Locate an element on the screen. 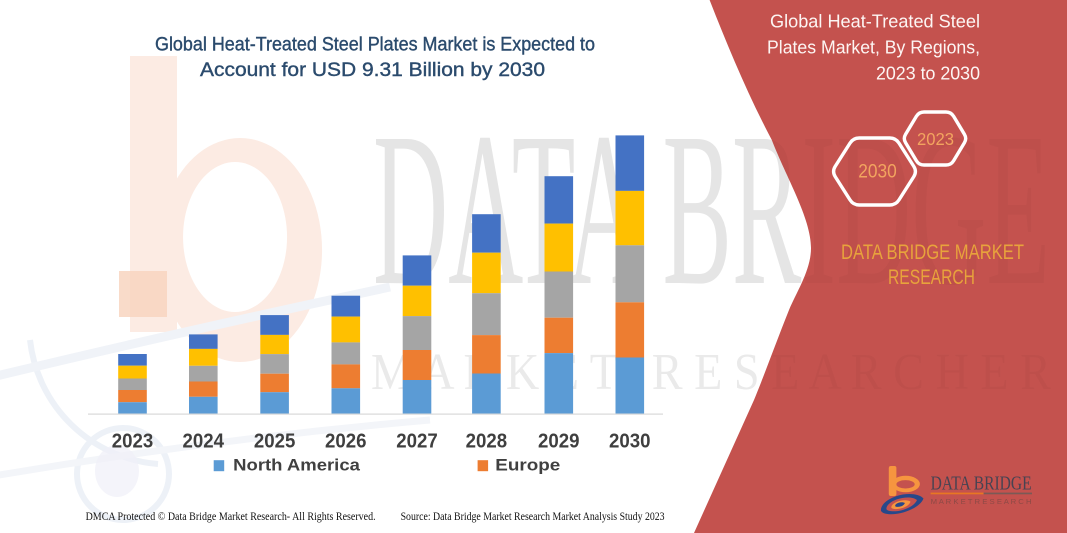  svg-text: 2028 is located at coordinates (487, 441).